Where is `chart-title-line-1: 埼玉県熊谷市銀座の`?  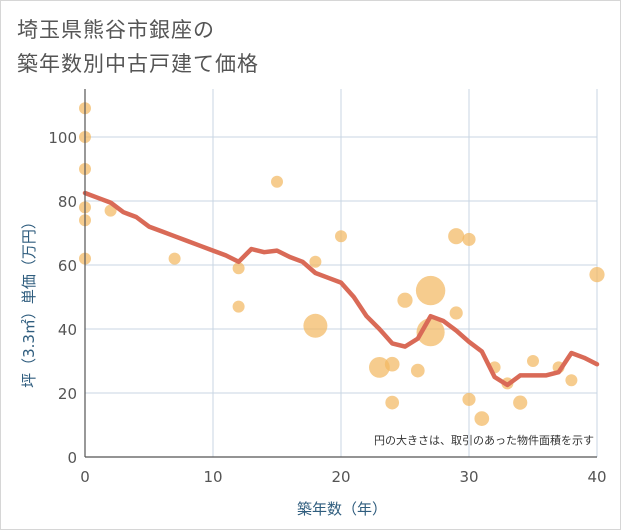 chart-title-line-1: 埼玉県熊谷市銀座の is located at coordinates (116, 30).